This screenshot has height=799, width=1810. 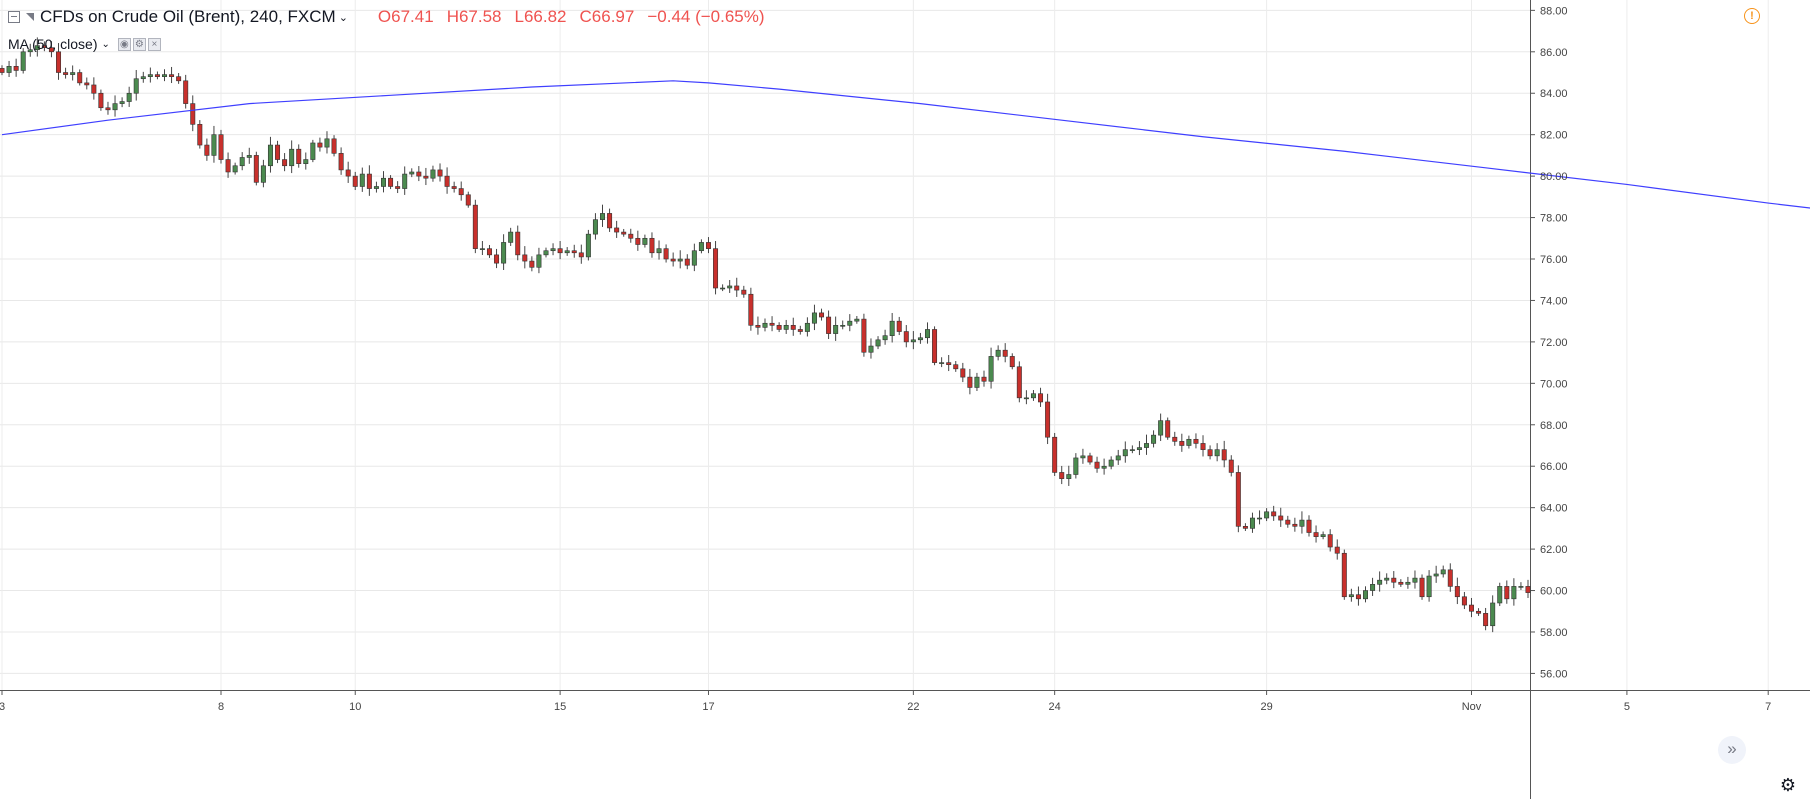 I want to click on eye-icon: ◉, so click(x=124, y=44).